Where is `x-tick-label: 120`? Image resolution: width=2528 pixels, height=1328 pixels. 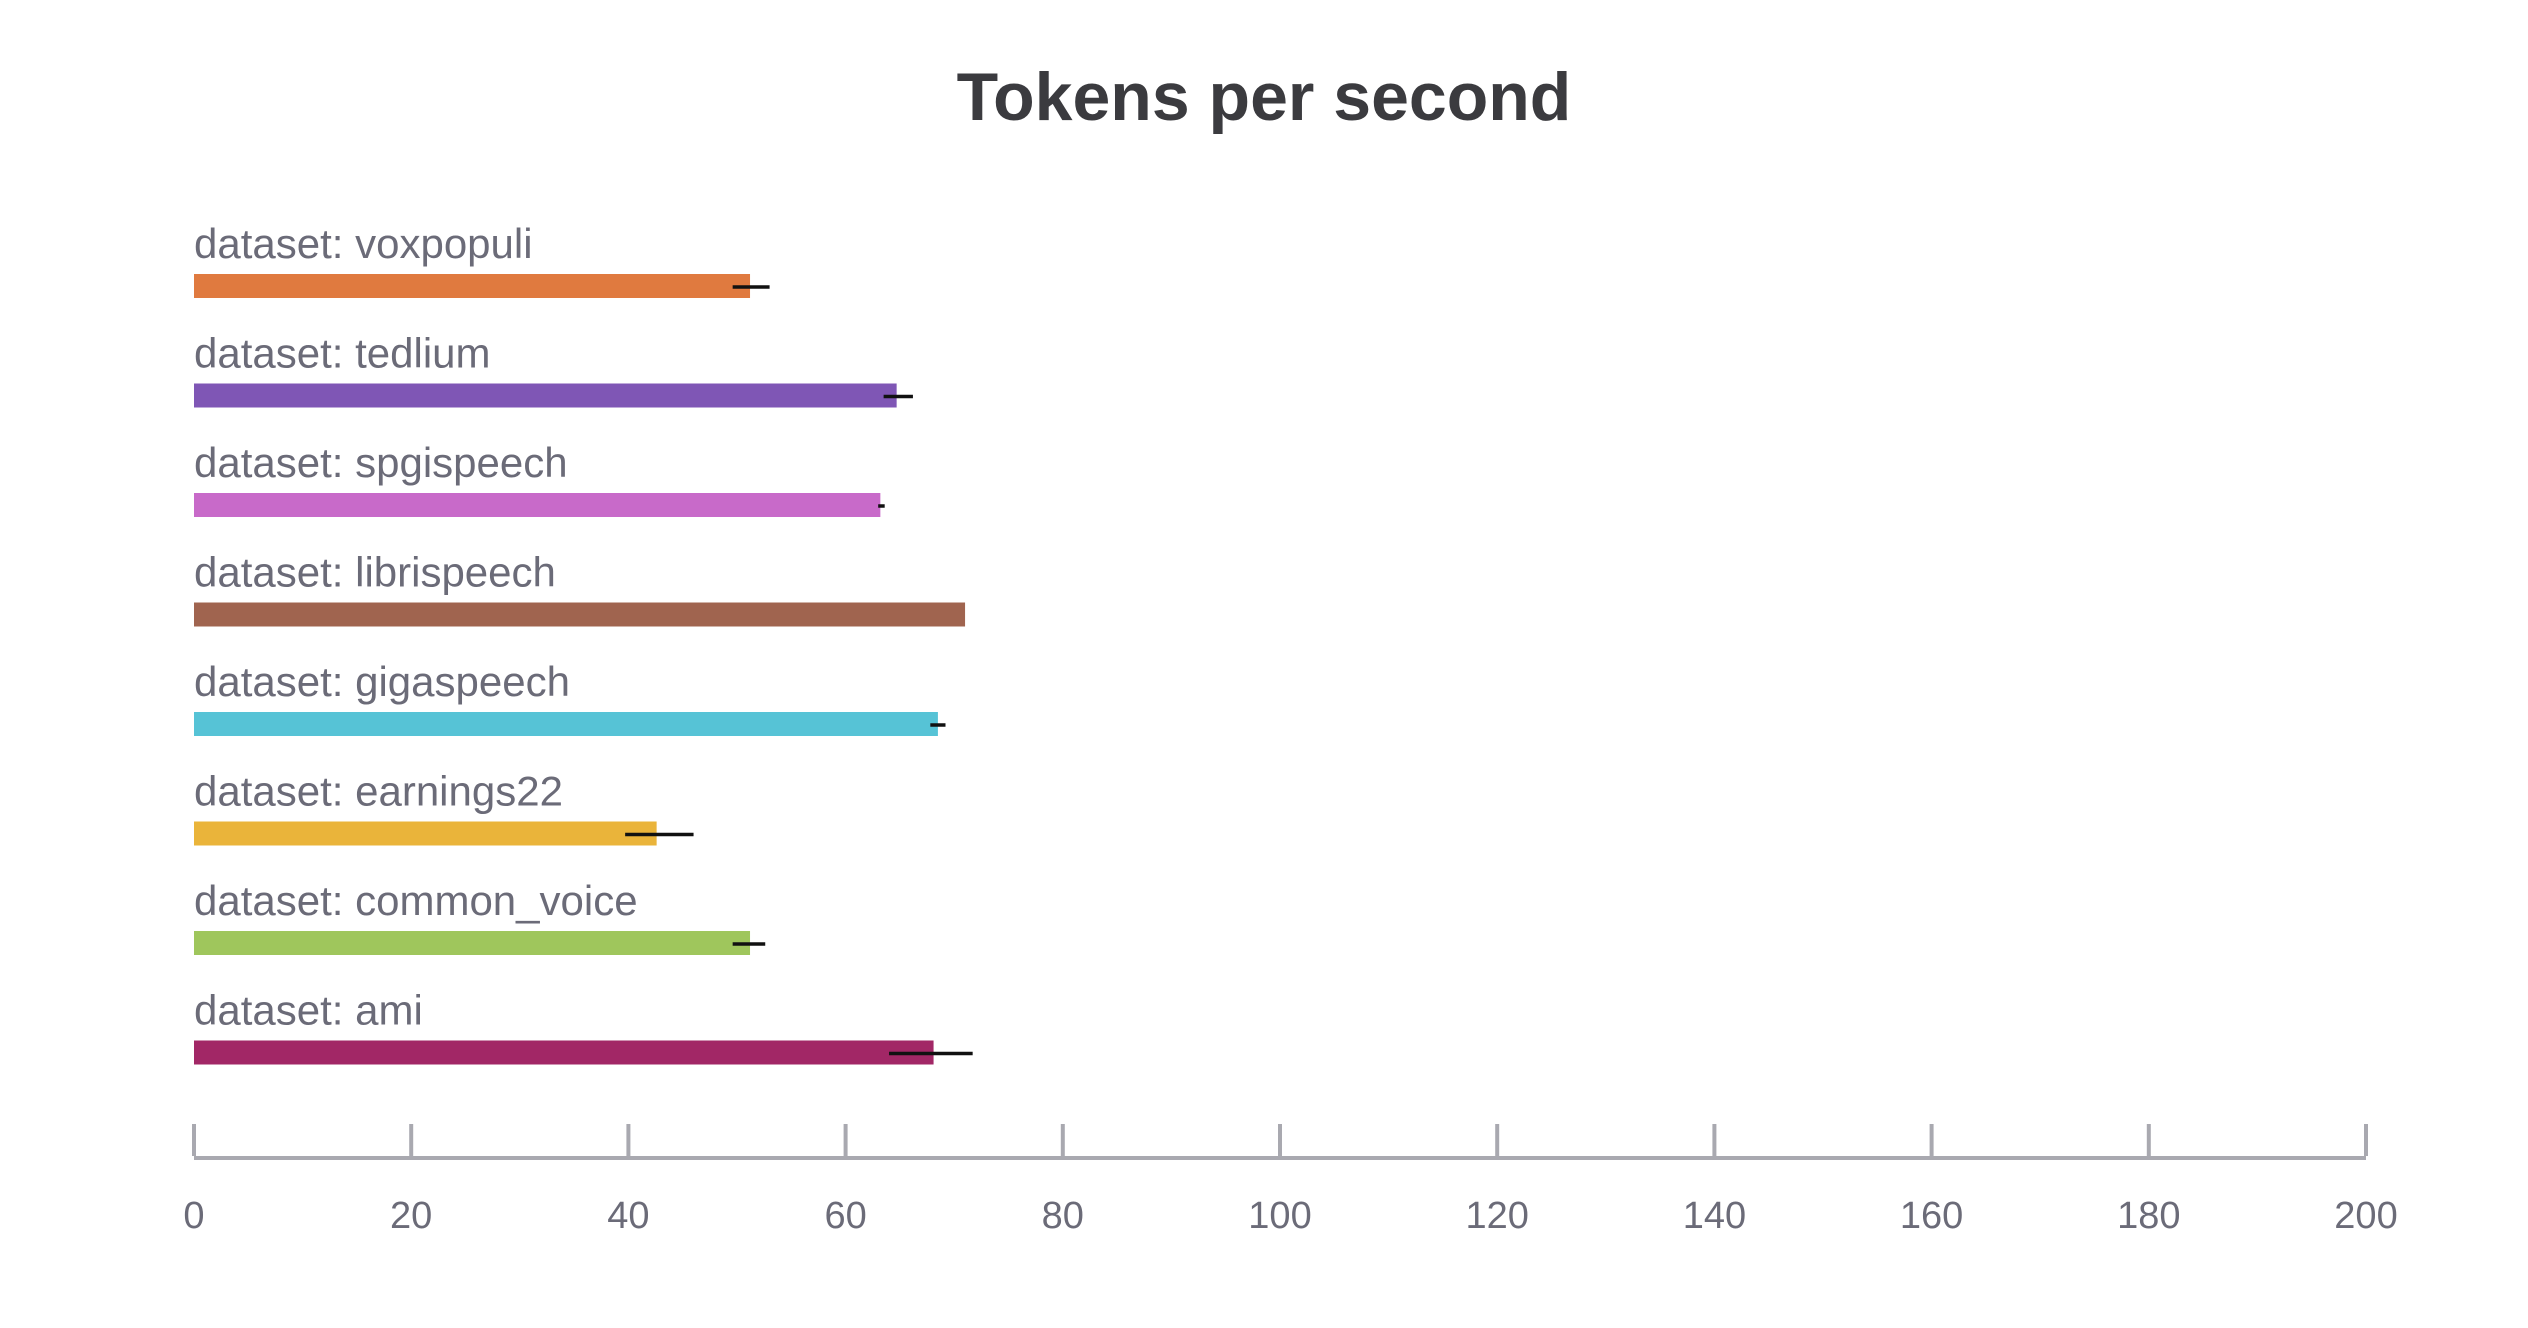
x-tick-label: 120 is located at coordinates (1496, 1216).